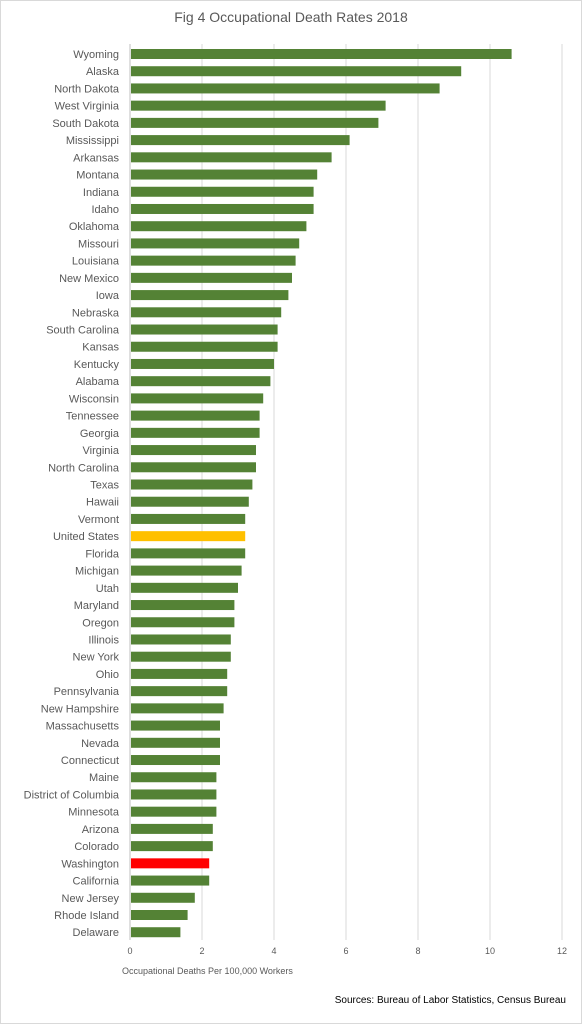 The height and width of the screenshot is (1024, 582). Describe the element at coordinates (100, 744) in the screenshot. I see `category-label: Nevada` at that location.